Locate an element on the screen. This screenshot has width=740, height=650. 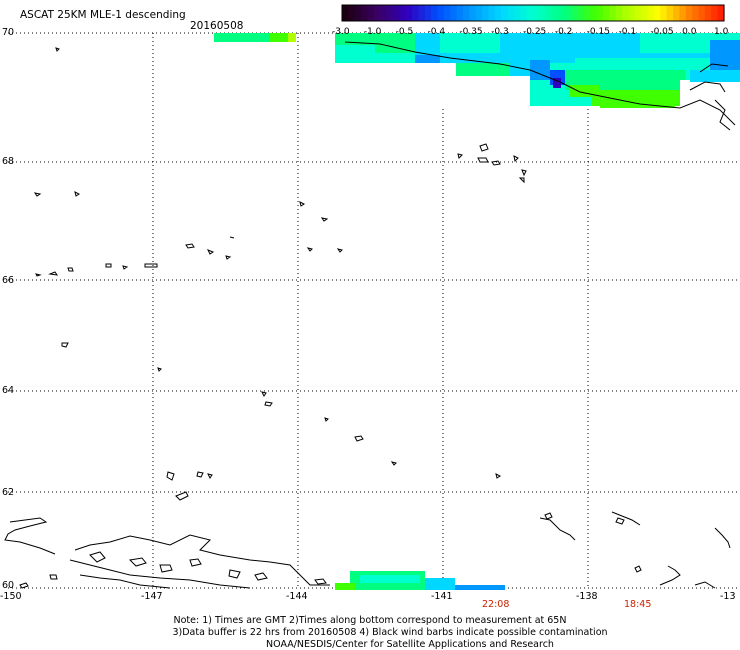
lon-label-144: -144 is located at coordinates (297, 596).